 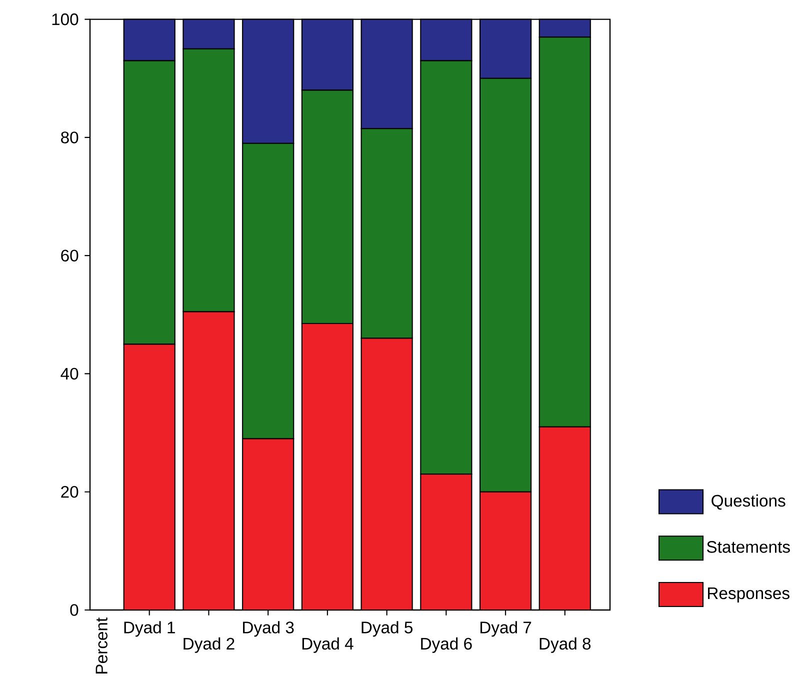 What do you see at coordinates (268, 629) in the screenshot?
I see `x-tick-label: Dyad 3` at bounding box center [268, 629].